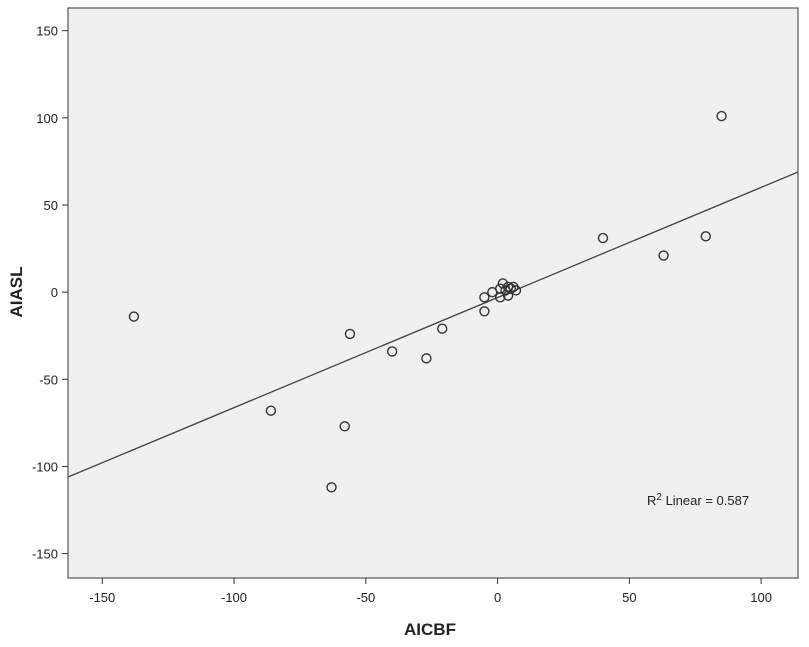 The height and width of the screenshot is (647, 809). I want to click on y-tick-label: -150, so click(45, 554).